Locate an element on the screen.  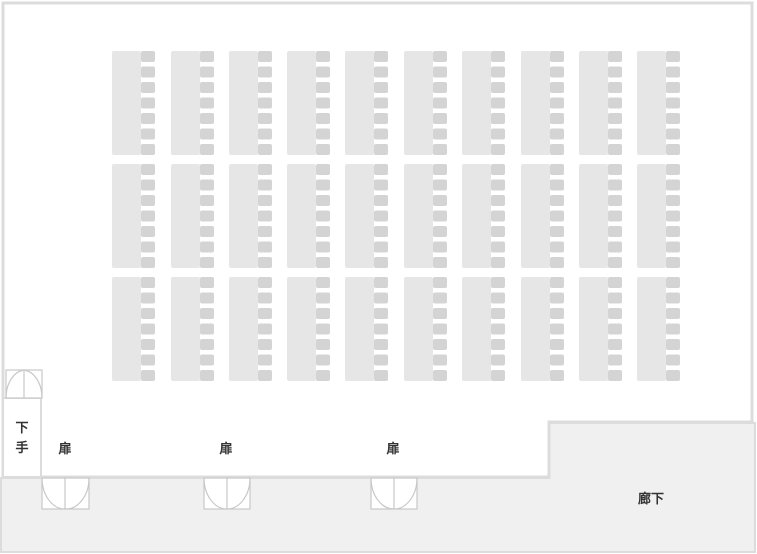
stage-side-label-2: 手 is located at coordinates (21, 448).